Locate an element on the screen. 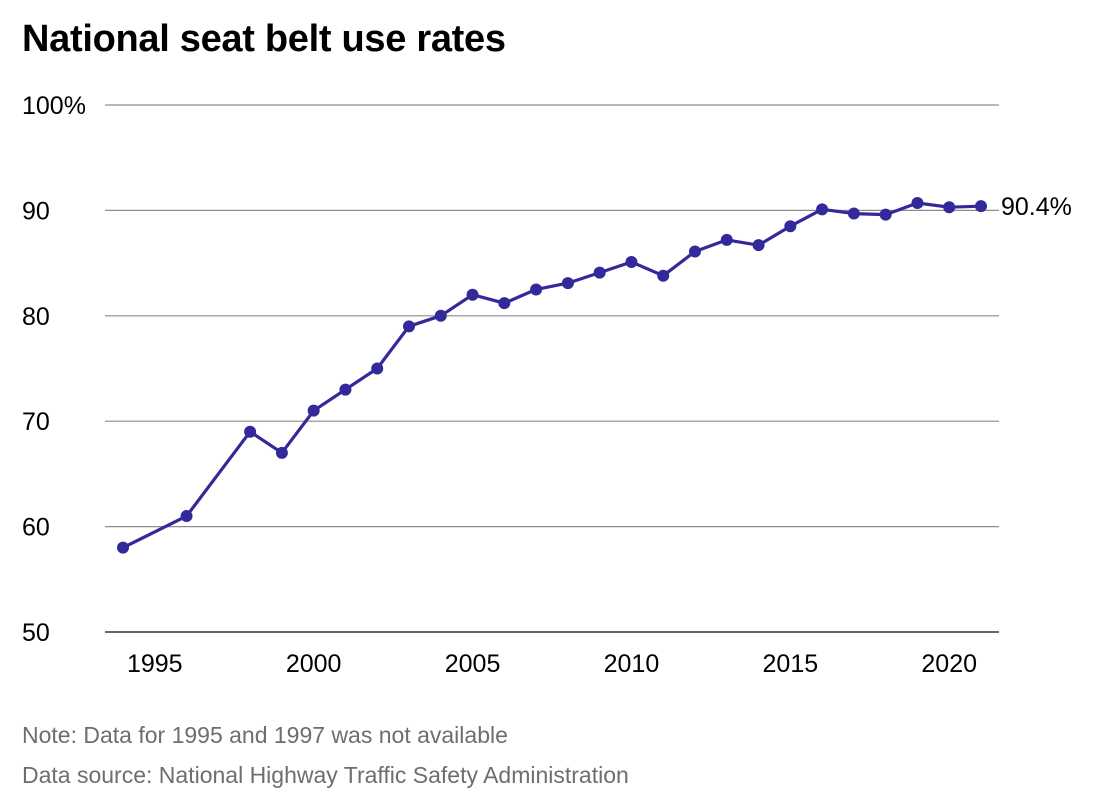  y-axis-tick-labels: 50 60 70 80 90 100% is located at coordinates (54, 369).